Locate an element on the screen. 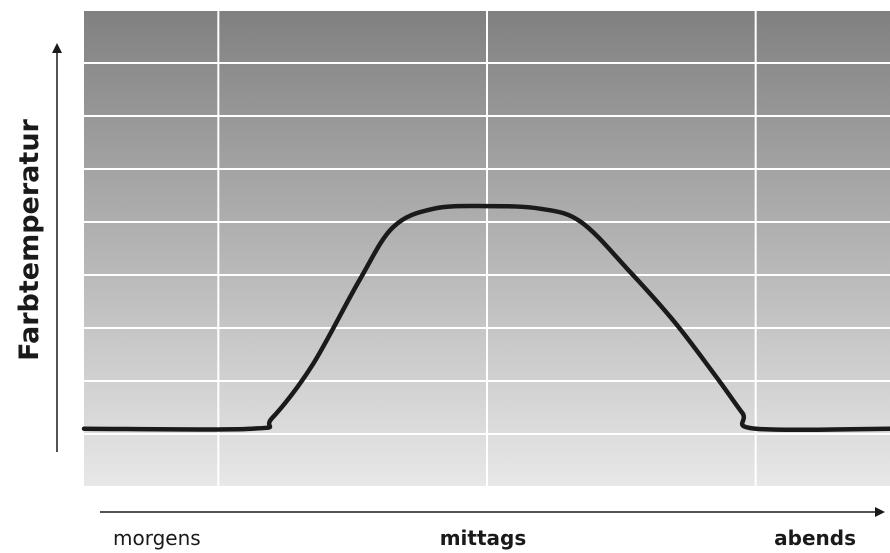 Image resolution: width=890 pixels, height=553 pixels. y-axis-label: Farbtemperatur is located at coordinates (29, 239).